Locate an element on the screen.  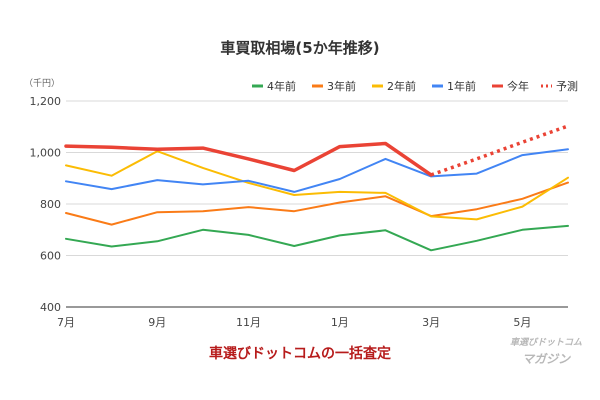
y-tick-label: 400 is located at coordinates (50, 307).